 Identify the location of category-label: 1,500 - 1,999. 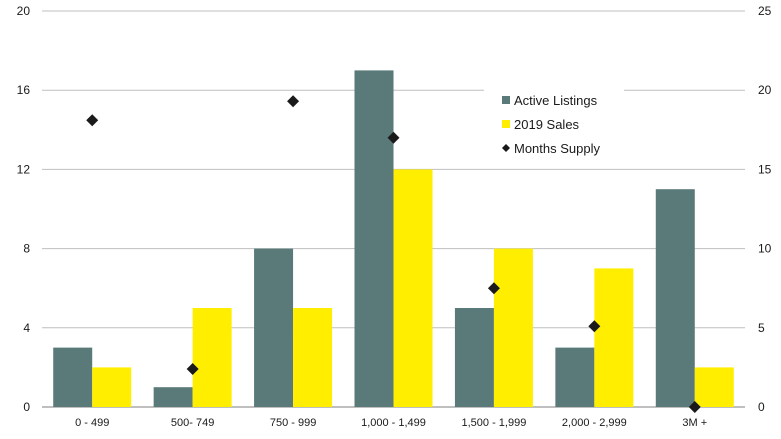
(494, 423).